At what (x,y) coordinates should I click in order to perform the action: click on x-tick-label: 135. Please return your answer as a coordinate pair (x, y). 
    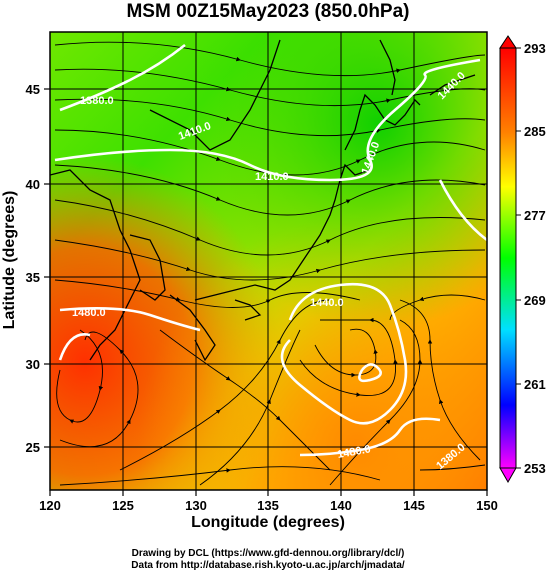
    Looking at the image, I should click on (268, 505).